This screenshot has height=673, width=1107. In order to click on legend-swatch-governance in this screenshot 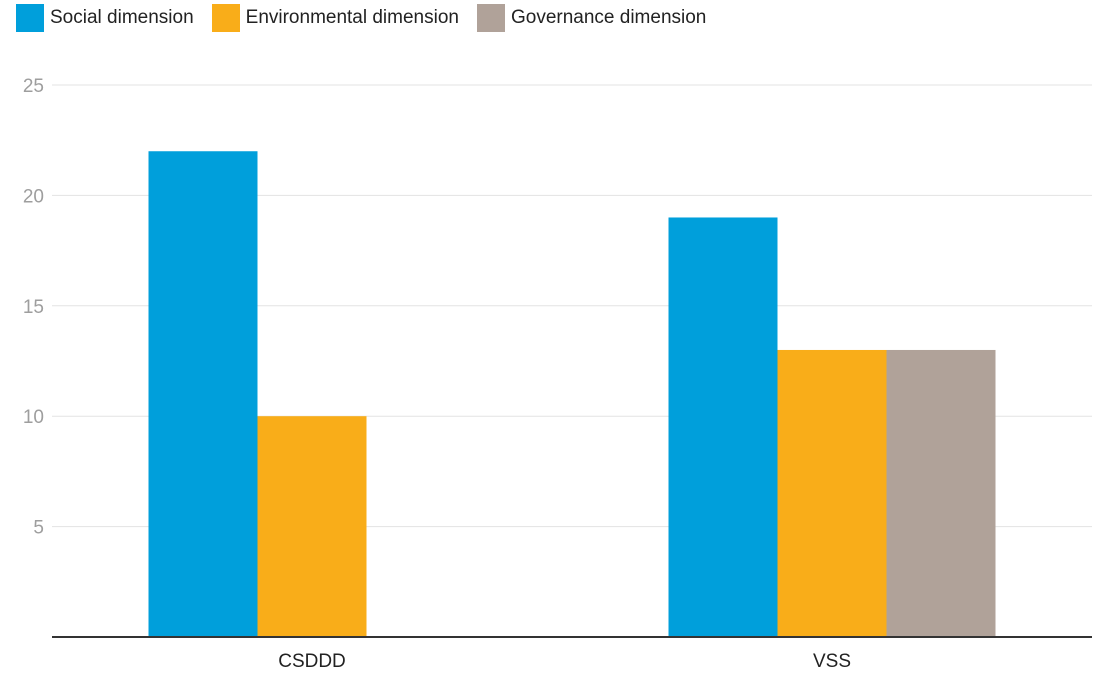, I will do `click(490, 18)`.